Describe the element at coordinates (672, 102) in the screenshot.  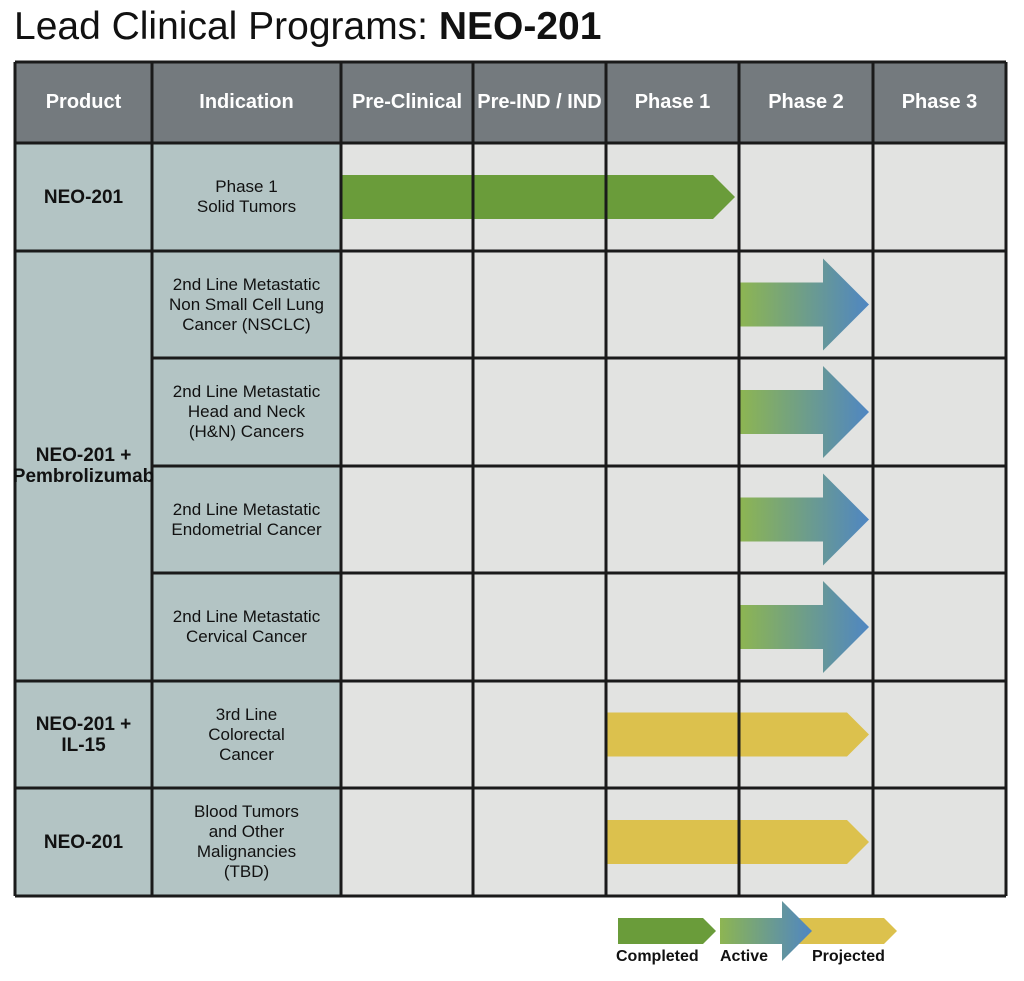
I see `column-header: Phase 1` at that location.